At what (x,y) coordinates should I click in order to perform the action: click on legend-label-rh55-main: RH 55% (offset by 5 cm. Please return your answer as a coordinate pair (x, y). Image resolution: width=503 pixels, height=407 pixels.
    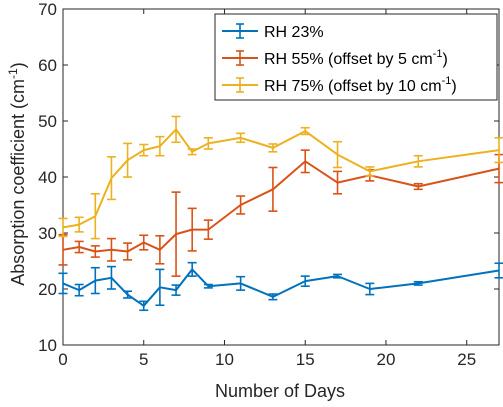
    Looking at the image, I should click on (348, 59).